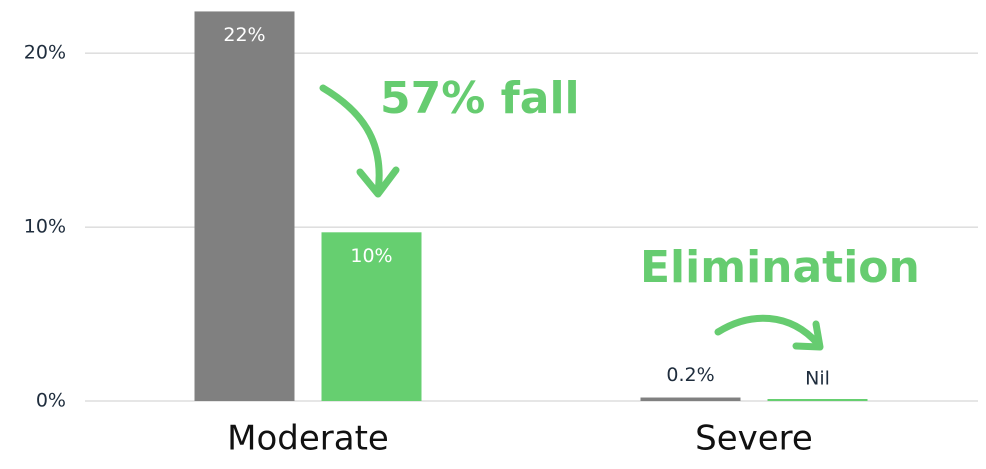  I want to click on value-label: Nil, so click(817, 379).